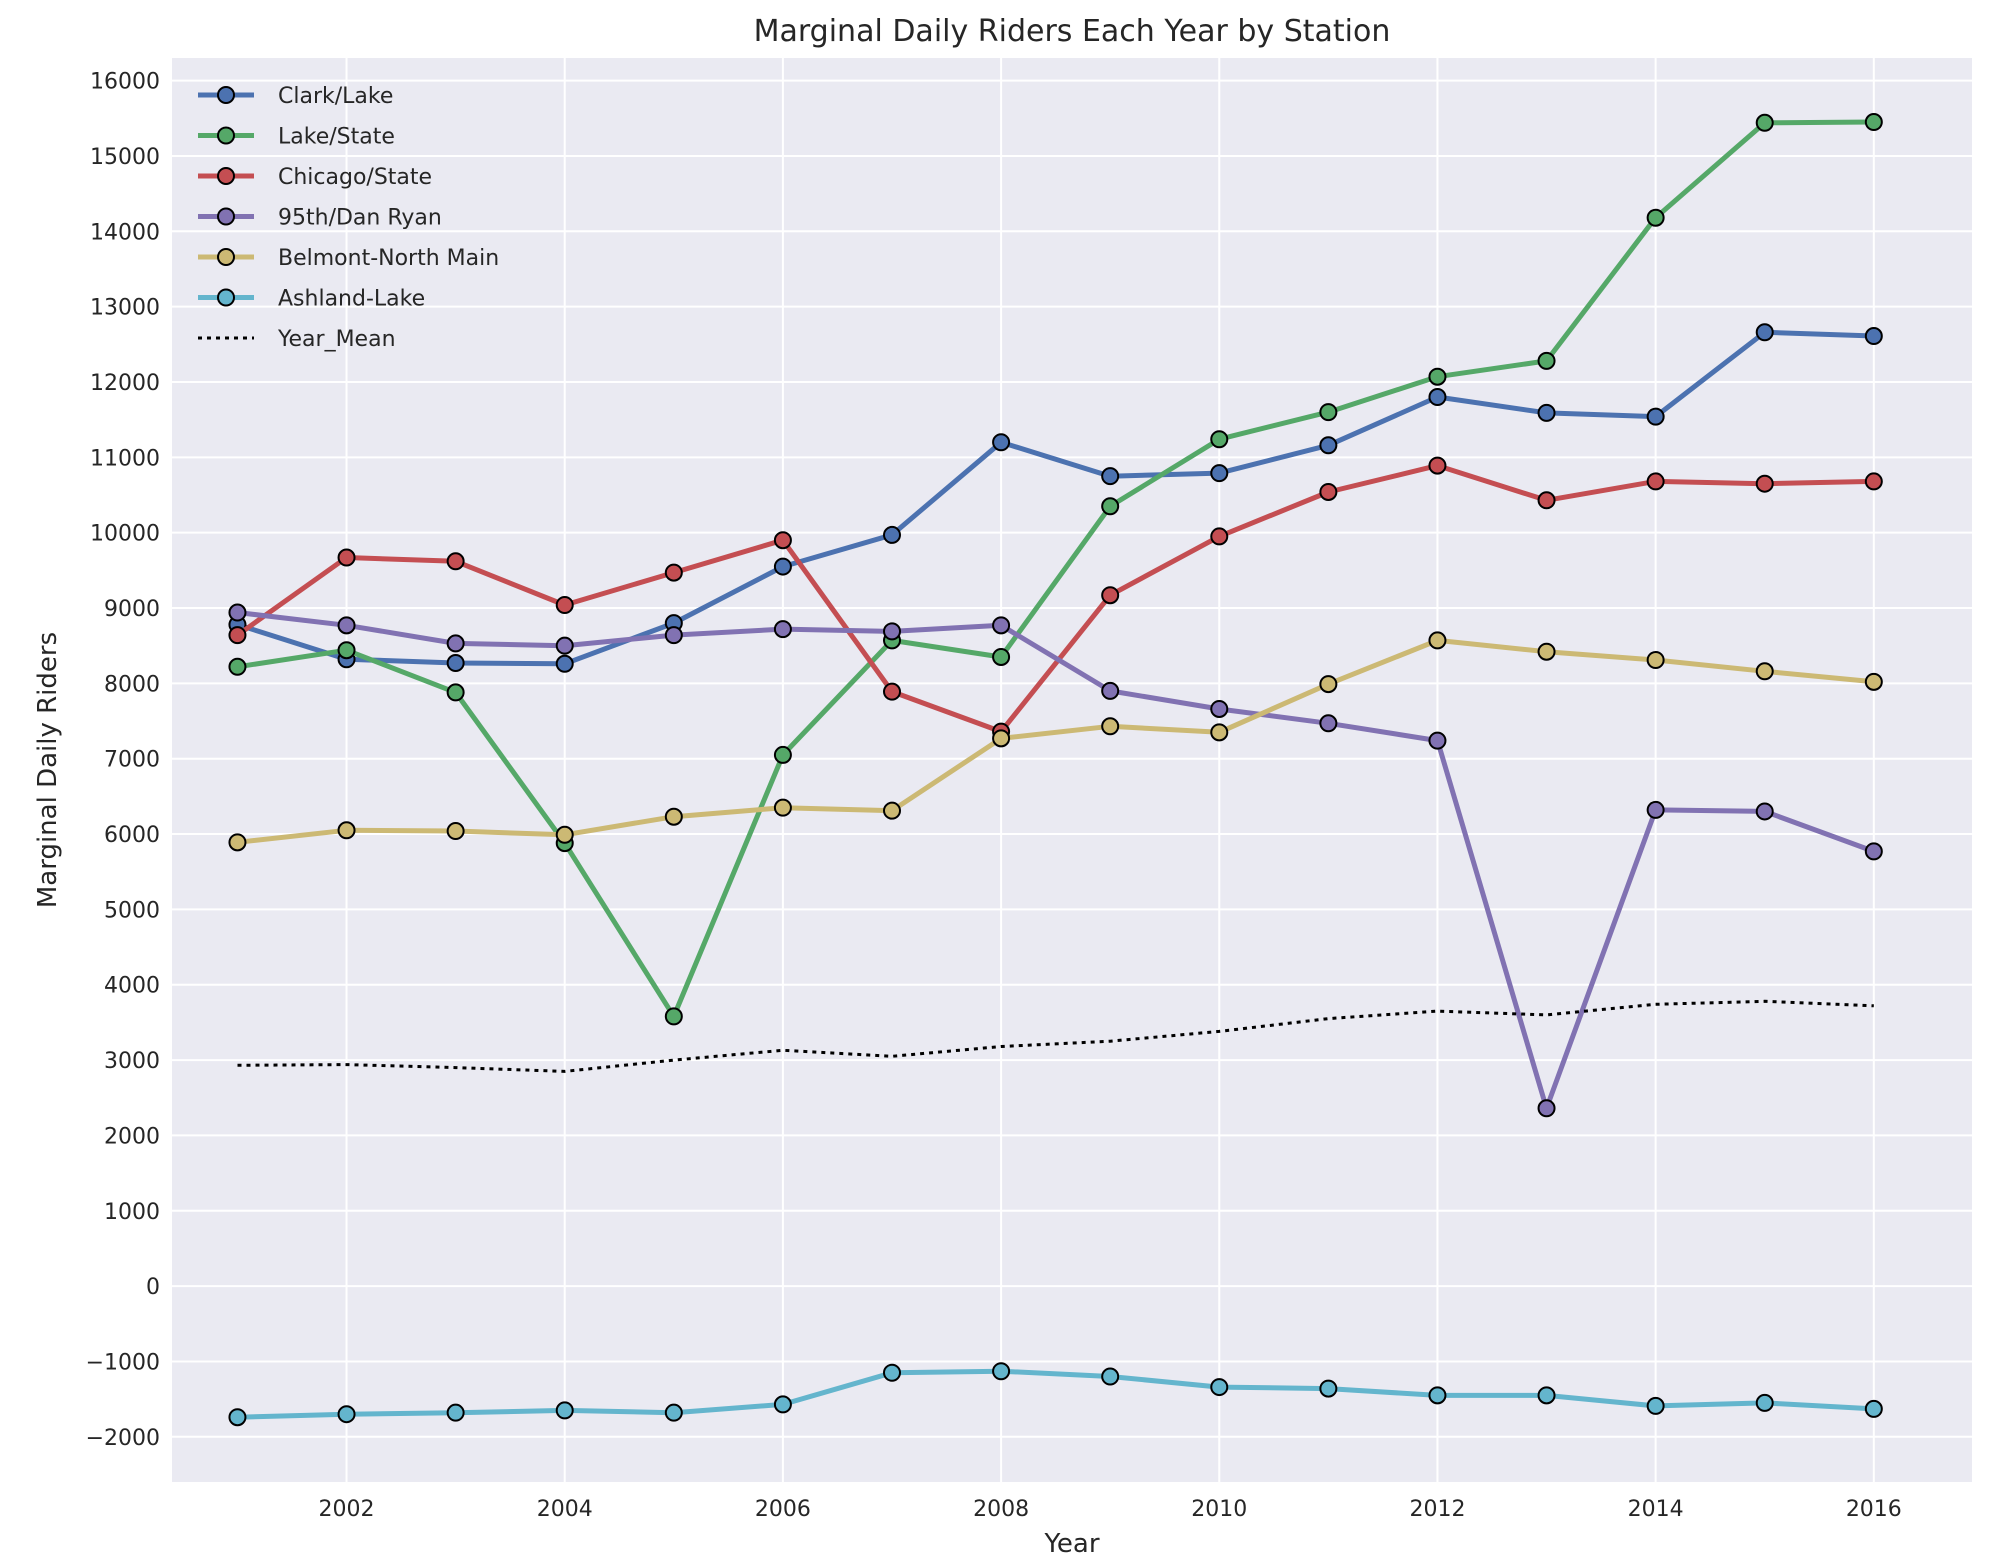 The height and width of the screenshot is (1566, 2000). I want to click on legend-item-year-mean: Year_Mean, so click(297, 339).